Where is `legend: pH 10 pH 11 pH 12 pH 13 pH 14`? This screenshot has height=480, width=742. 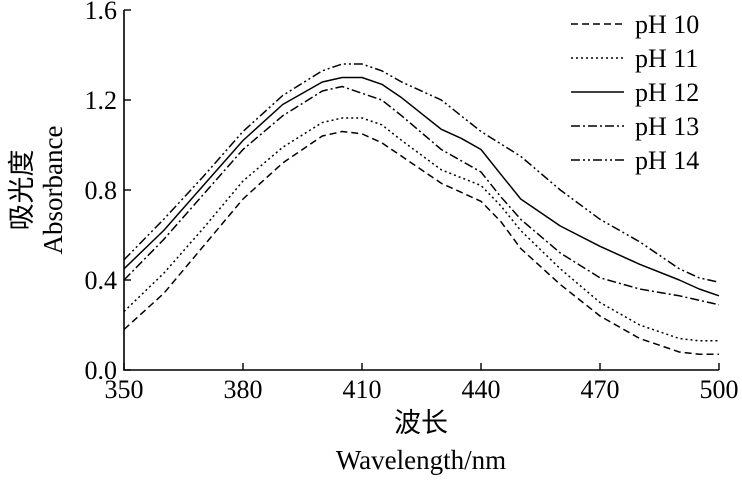 legend: pH 10 pH 11 pH 12 pH 13 pH 14 is located at coordinates (635, 92).